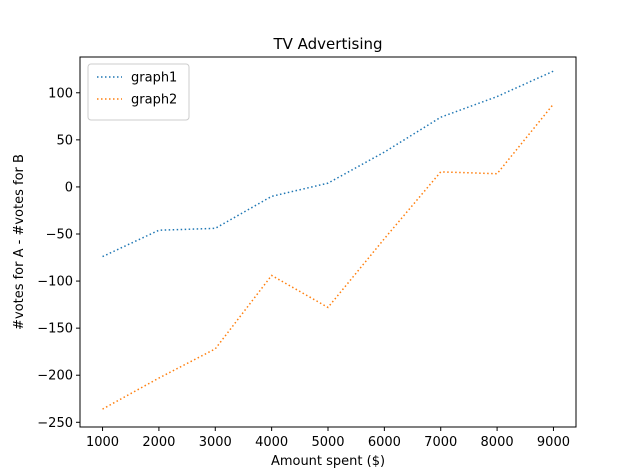 The image size is (640, 476). I want to click on chart-title: TV Advertising, so click(327, 44).